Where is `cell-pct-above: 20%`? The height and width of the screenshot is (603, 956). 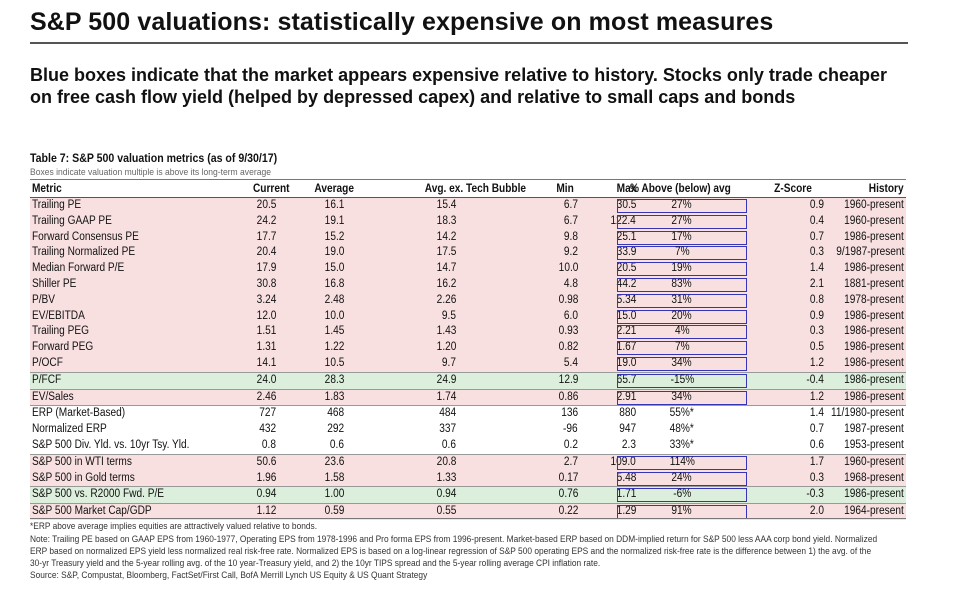 cell-pct-above: 20% is located at coordinates (682, 316).